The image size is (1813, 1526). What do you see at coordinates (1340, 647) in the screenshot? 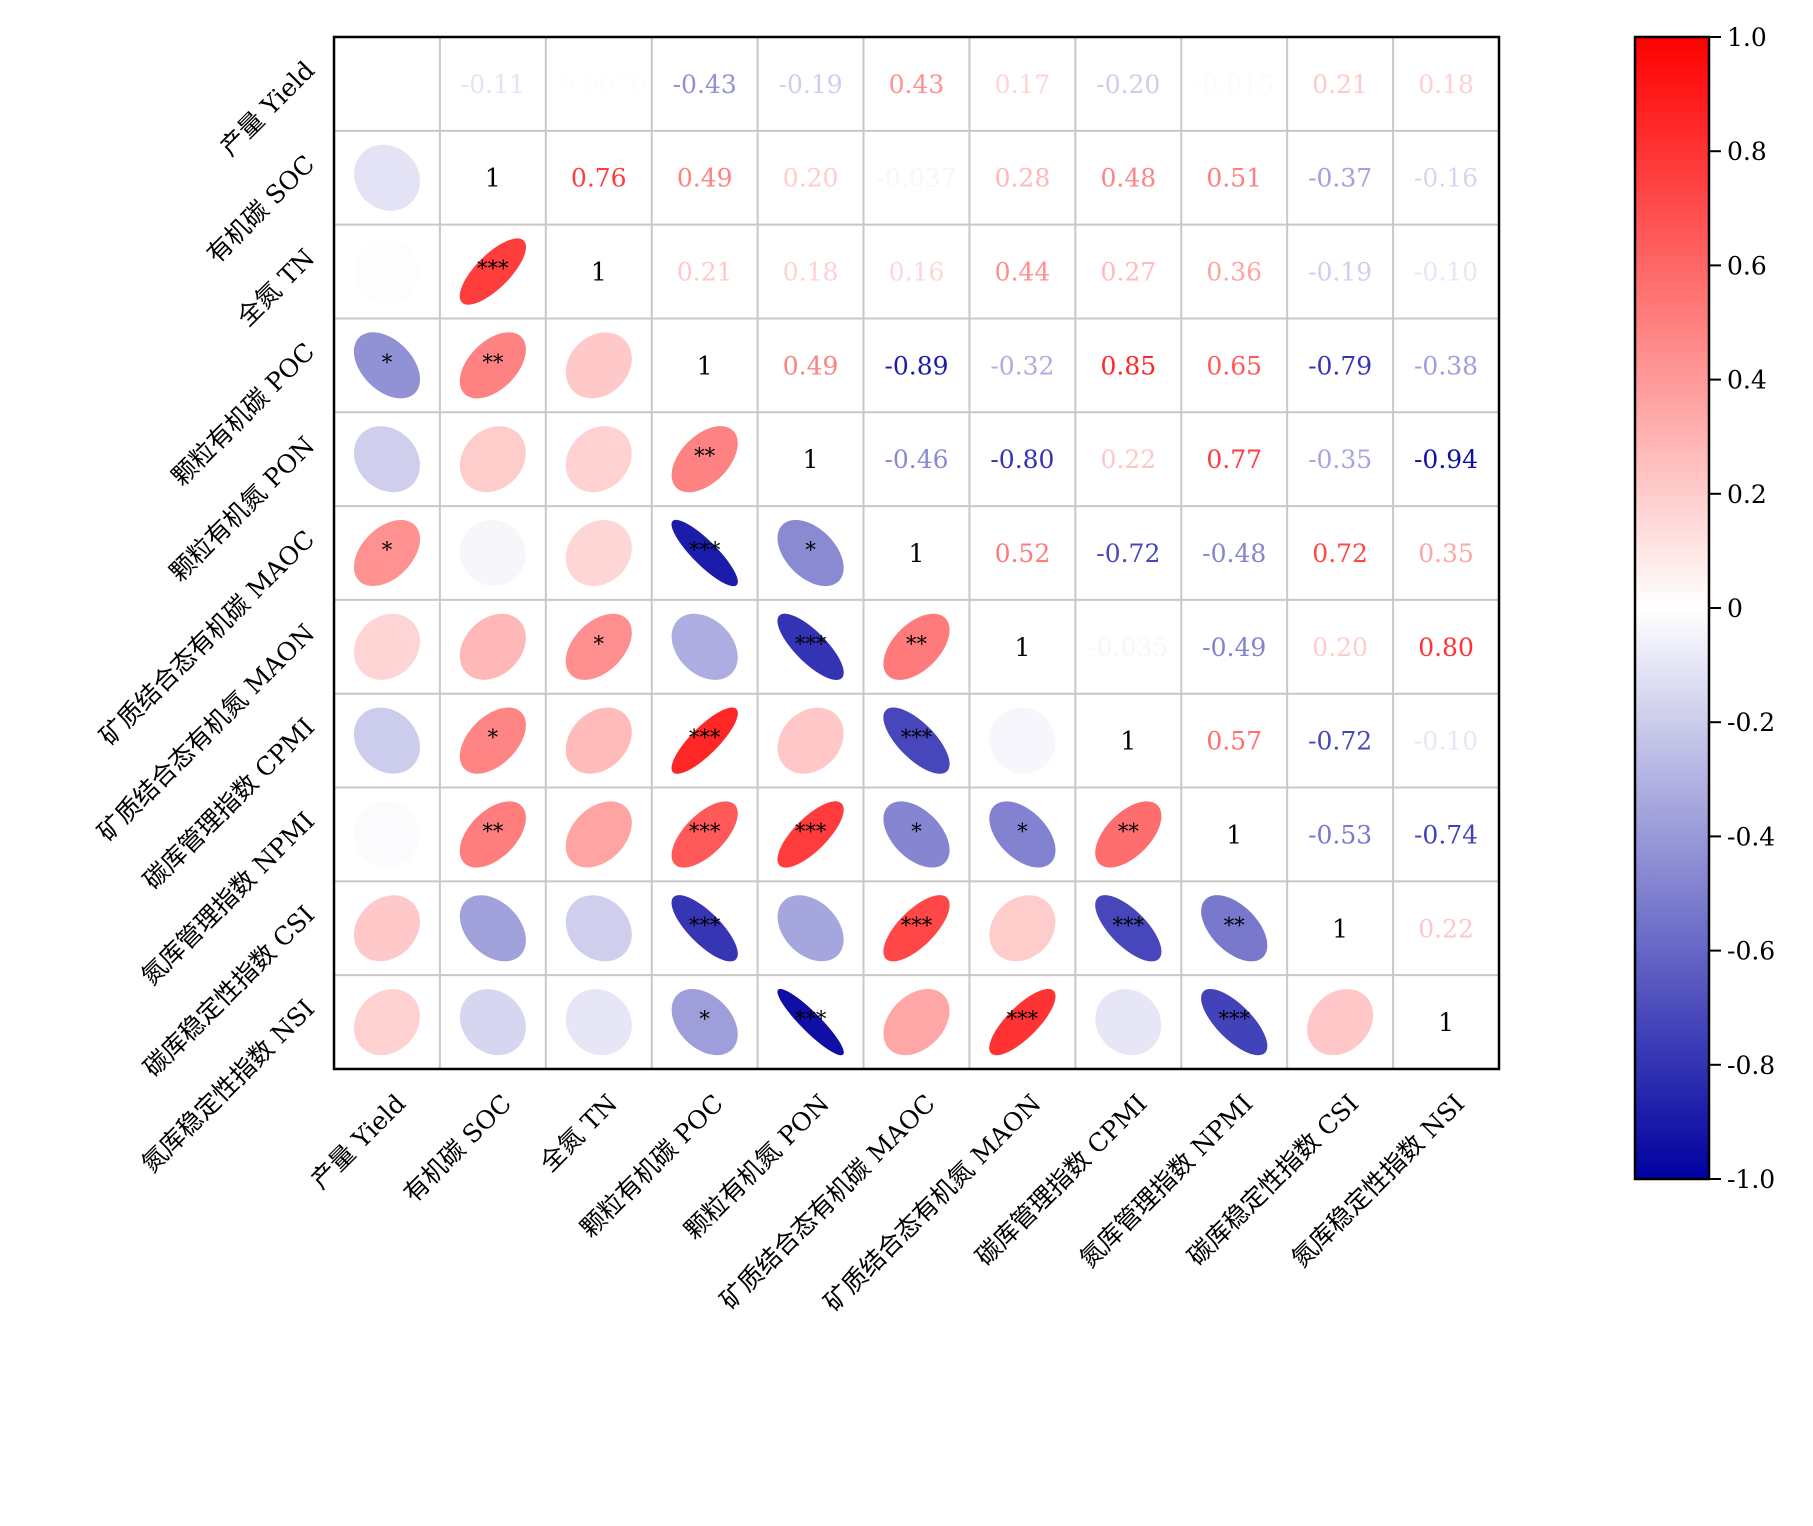
I see `correlation-value: 0.20` at bounding box center [1340, 647].